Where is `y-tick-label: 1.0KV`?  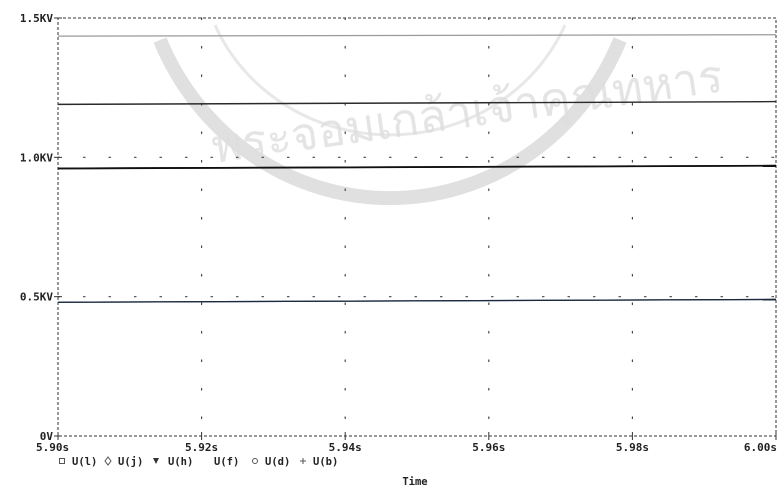 y-tick-label: 1.0KV is located at coordinates (36, 157).